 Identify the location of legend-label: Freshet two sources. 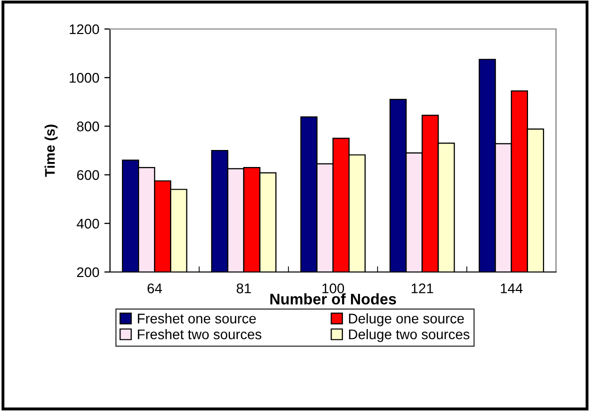
(200, 334).